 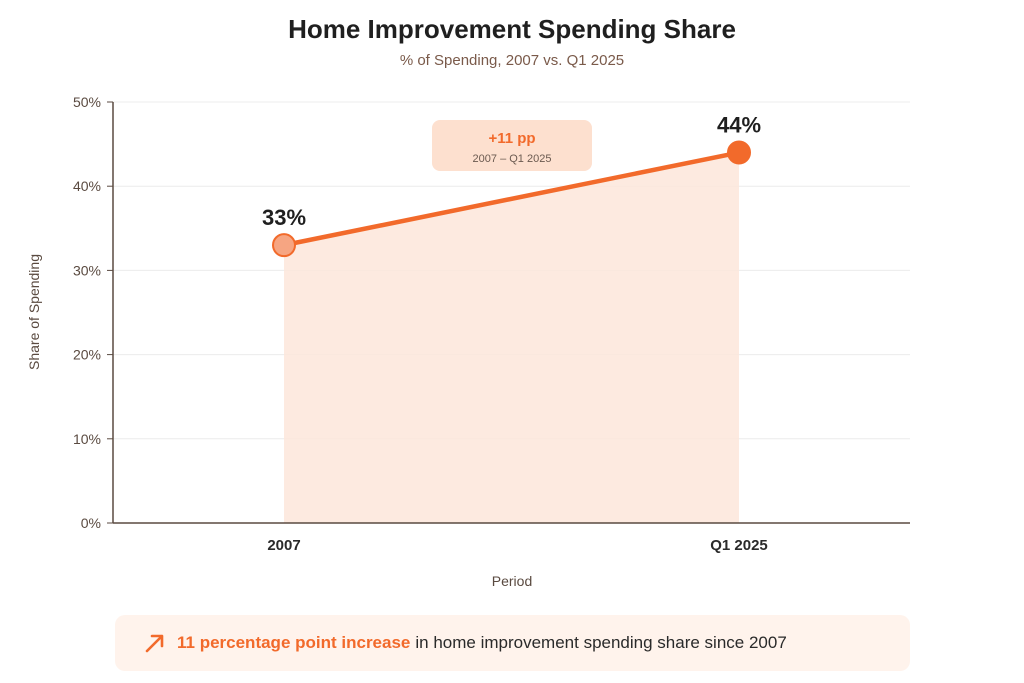 What do you see at coordinates (511, 138) in the screenshot?
I see `annotation-value: +11 pp` at bounding box center [511, 138].